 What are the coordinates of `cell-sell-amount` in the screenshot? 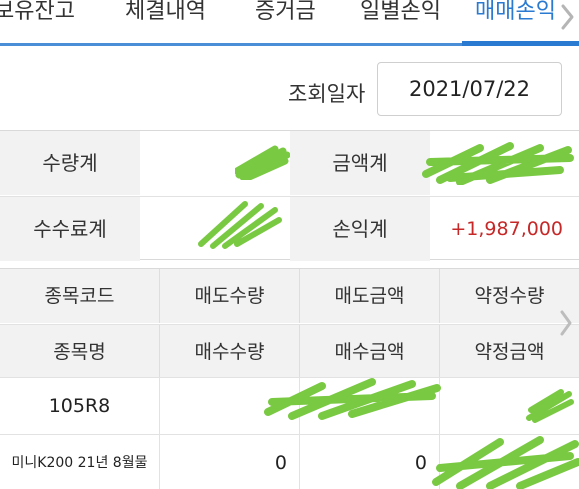 It's located at (370, 406).